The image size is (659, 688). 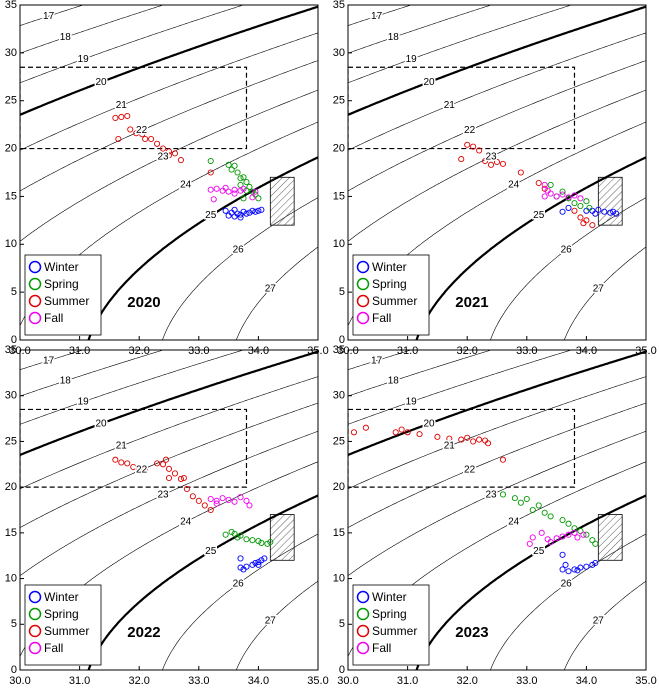 I want to click on x-tick-label: 33.0, so click(x=198, y=681).